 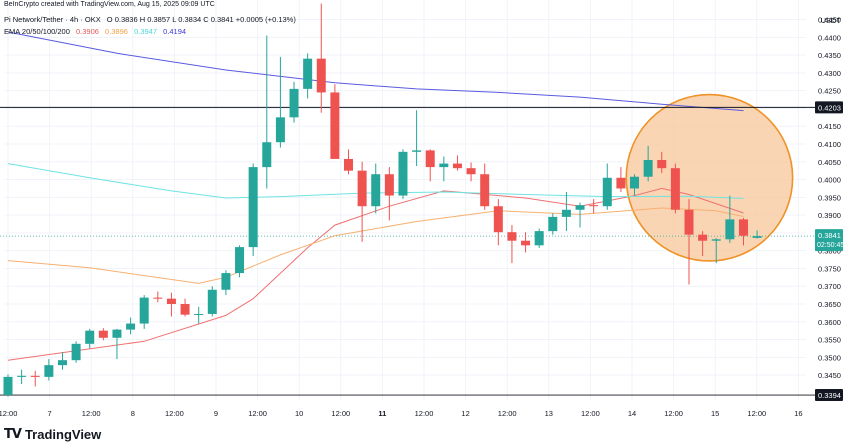 I want to click on time-tick-label: 13, so click(x=549, y=413).